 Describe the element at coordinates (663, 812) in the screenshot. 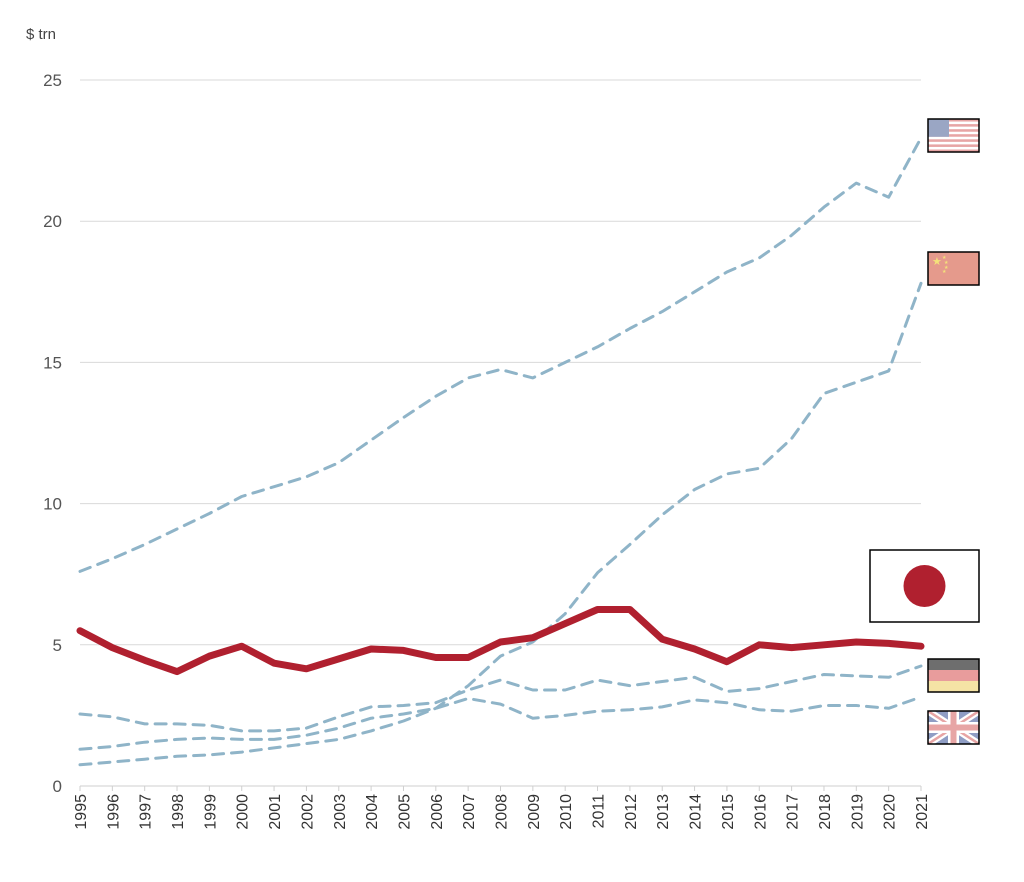

I see `x-tick-label: 2013` at that location.